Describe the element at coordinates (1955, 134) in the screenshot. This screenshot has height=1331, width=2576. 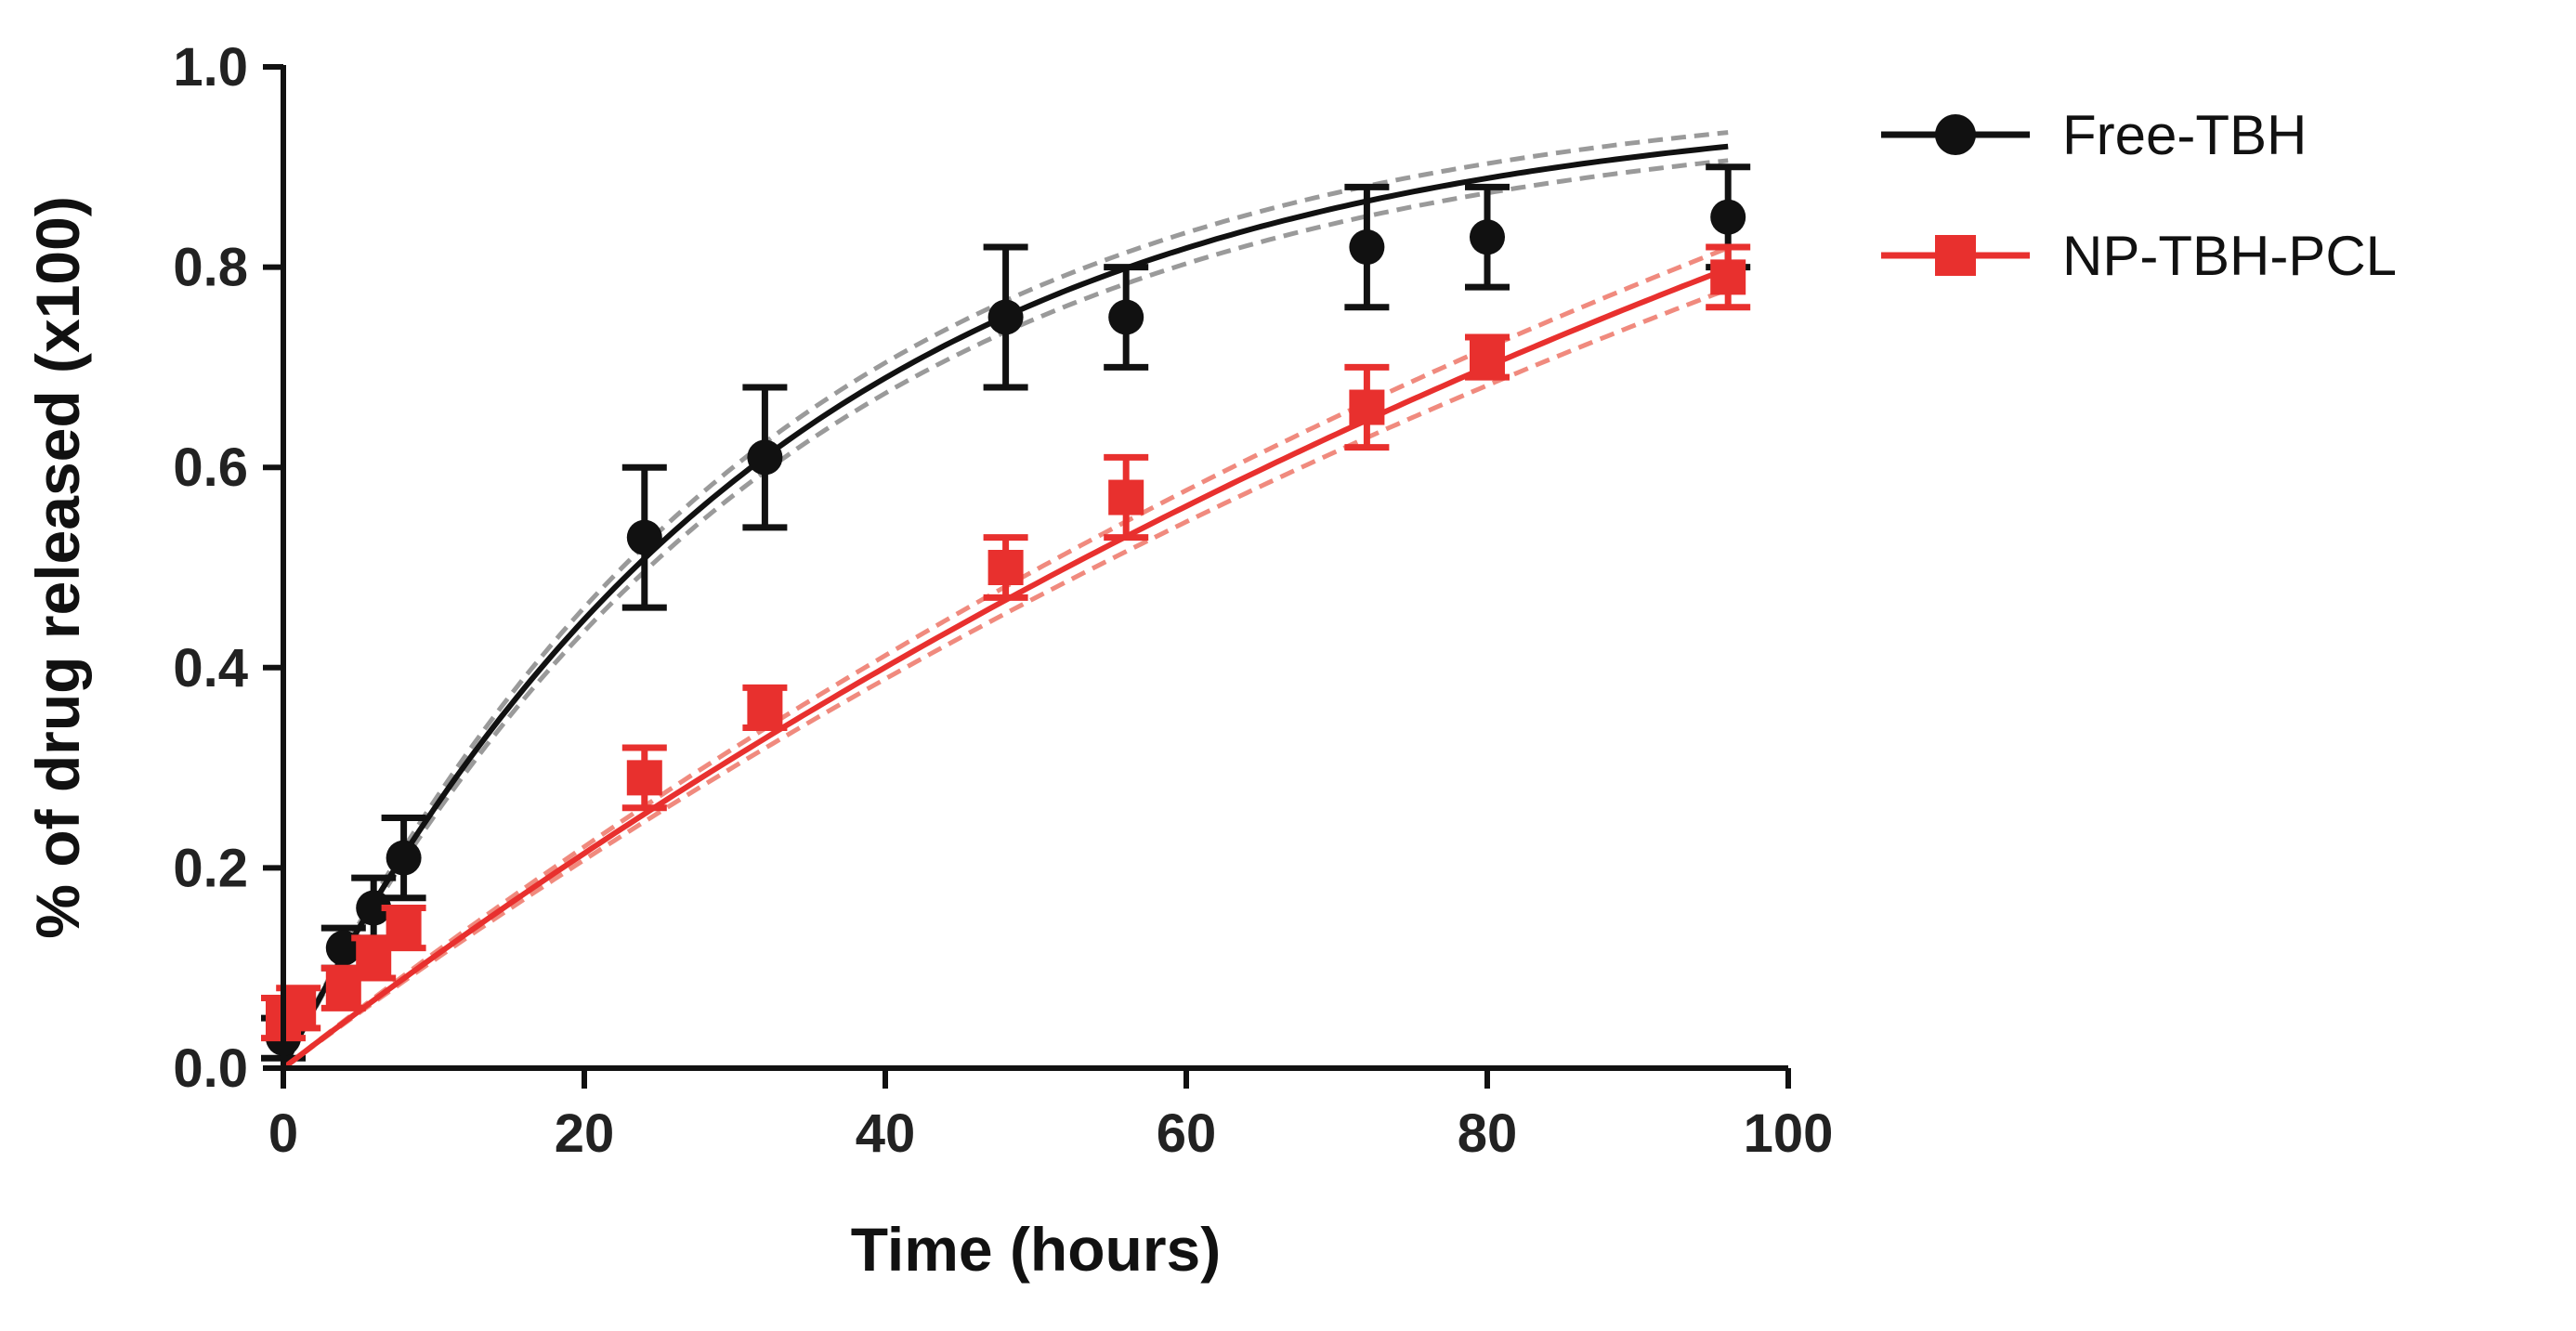
I see `legend-marker-free-tbh` at that location.